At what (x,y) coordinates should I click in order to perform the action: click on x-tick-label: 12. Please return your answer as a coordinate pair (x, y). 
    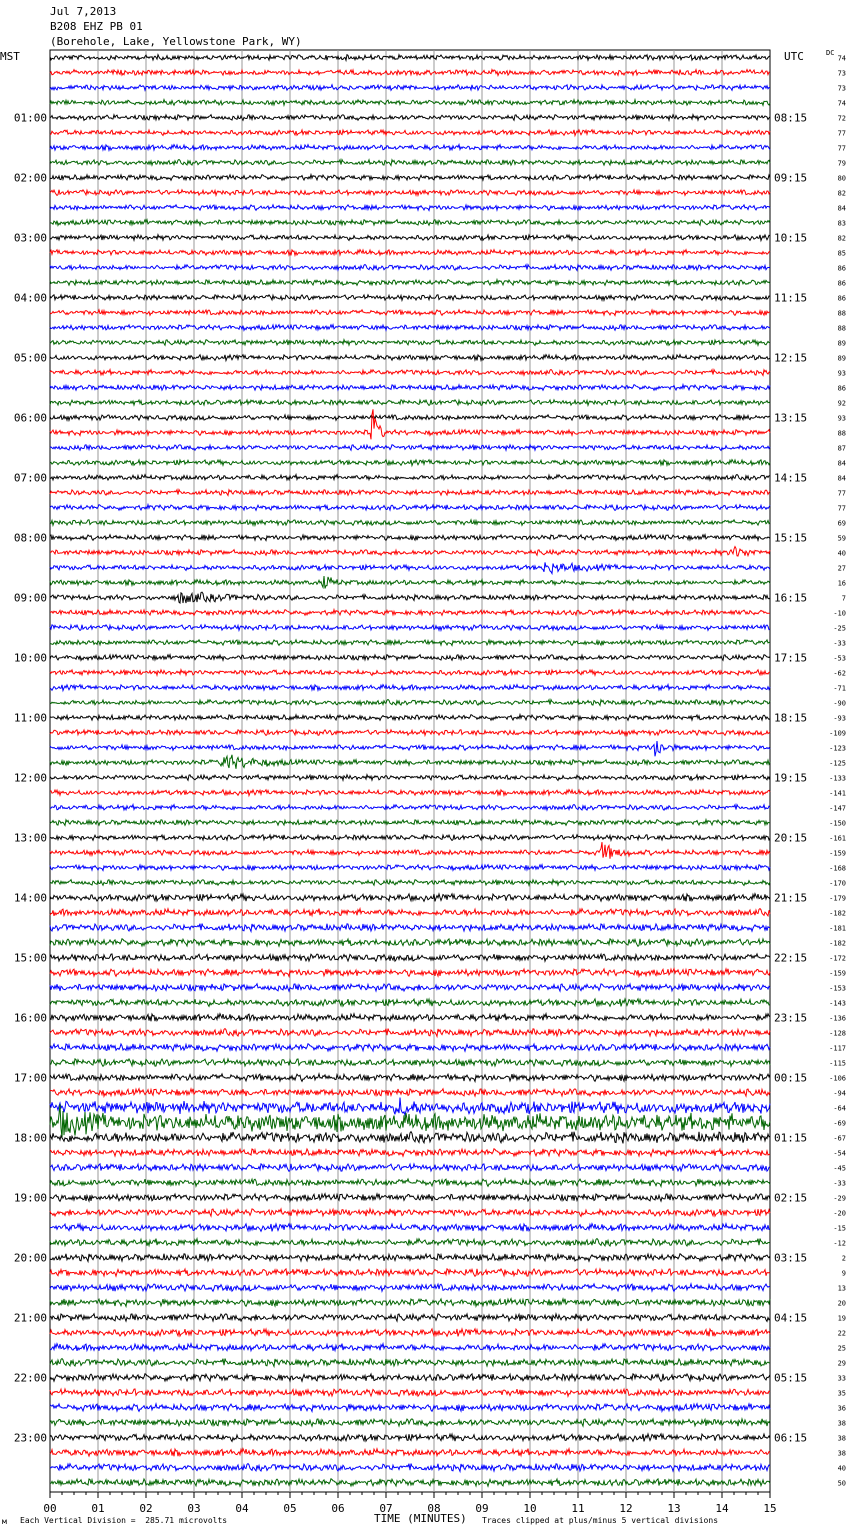
    Looking at the image, I should click on (625, 1508).